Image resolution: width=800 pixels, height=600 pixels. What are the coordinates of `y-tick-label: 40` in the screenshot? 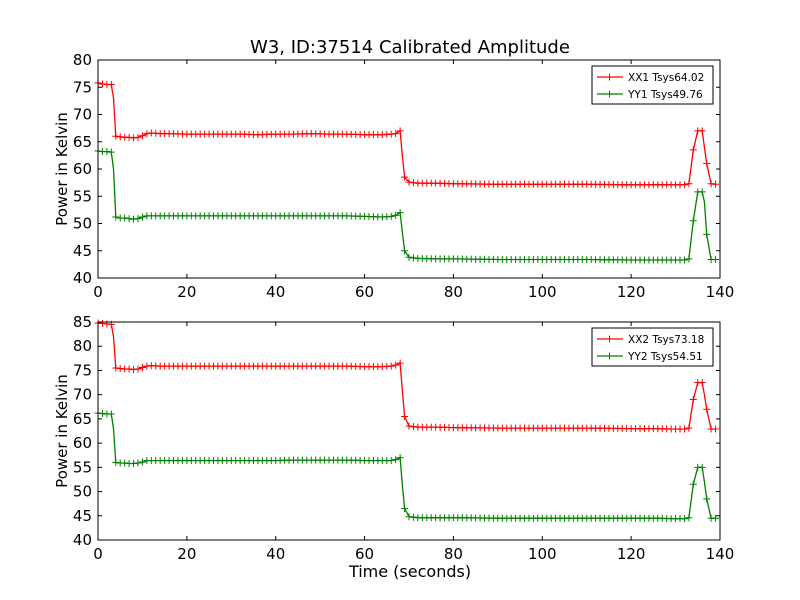 It's located at (82, 278).